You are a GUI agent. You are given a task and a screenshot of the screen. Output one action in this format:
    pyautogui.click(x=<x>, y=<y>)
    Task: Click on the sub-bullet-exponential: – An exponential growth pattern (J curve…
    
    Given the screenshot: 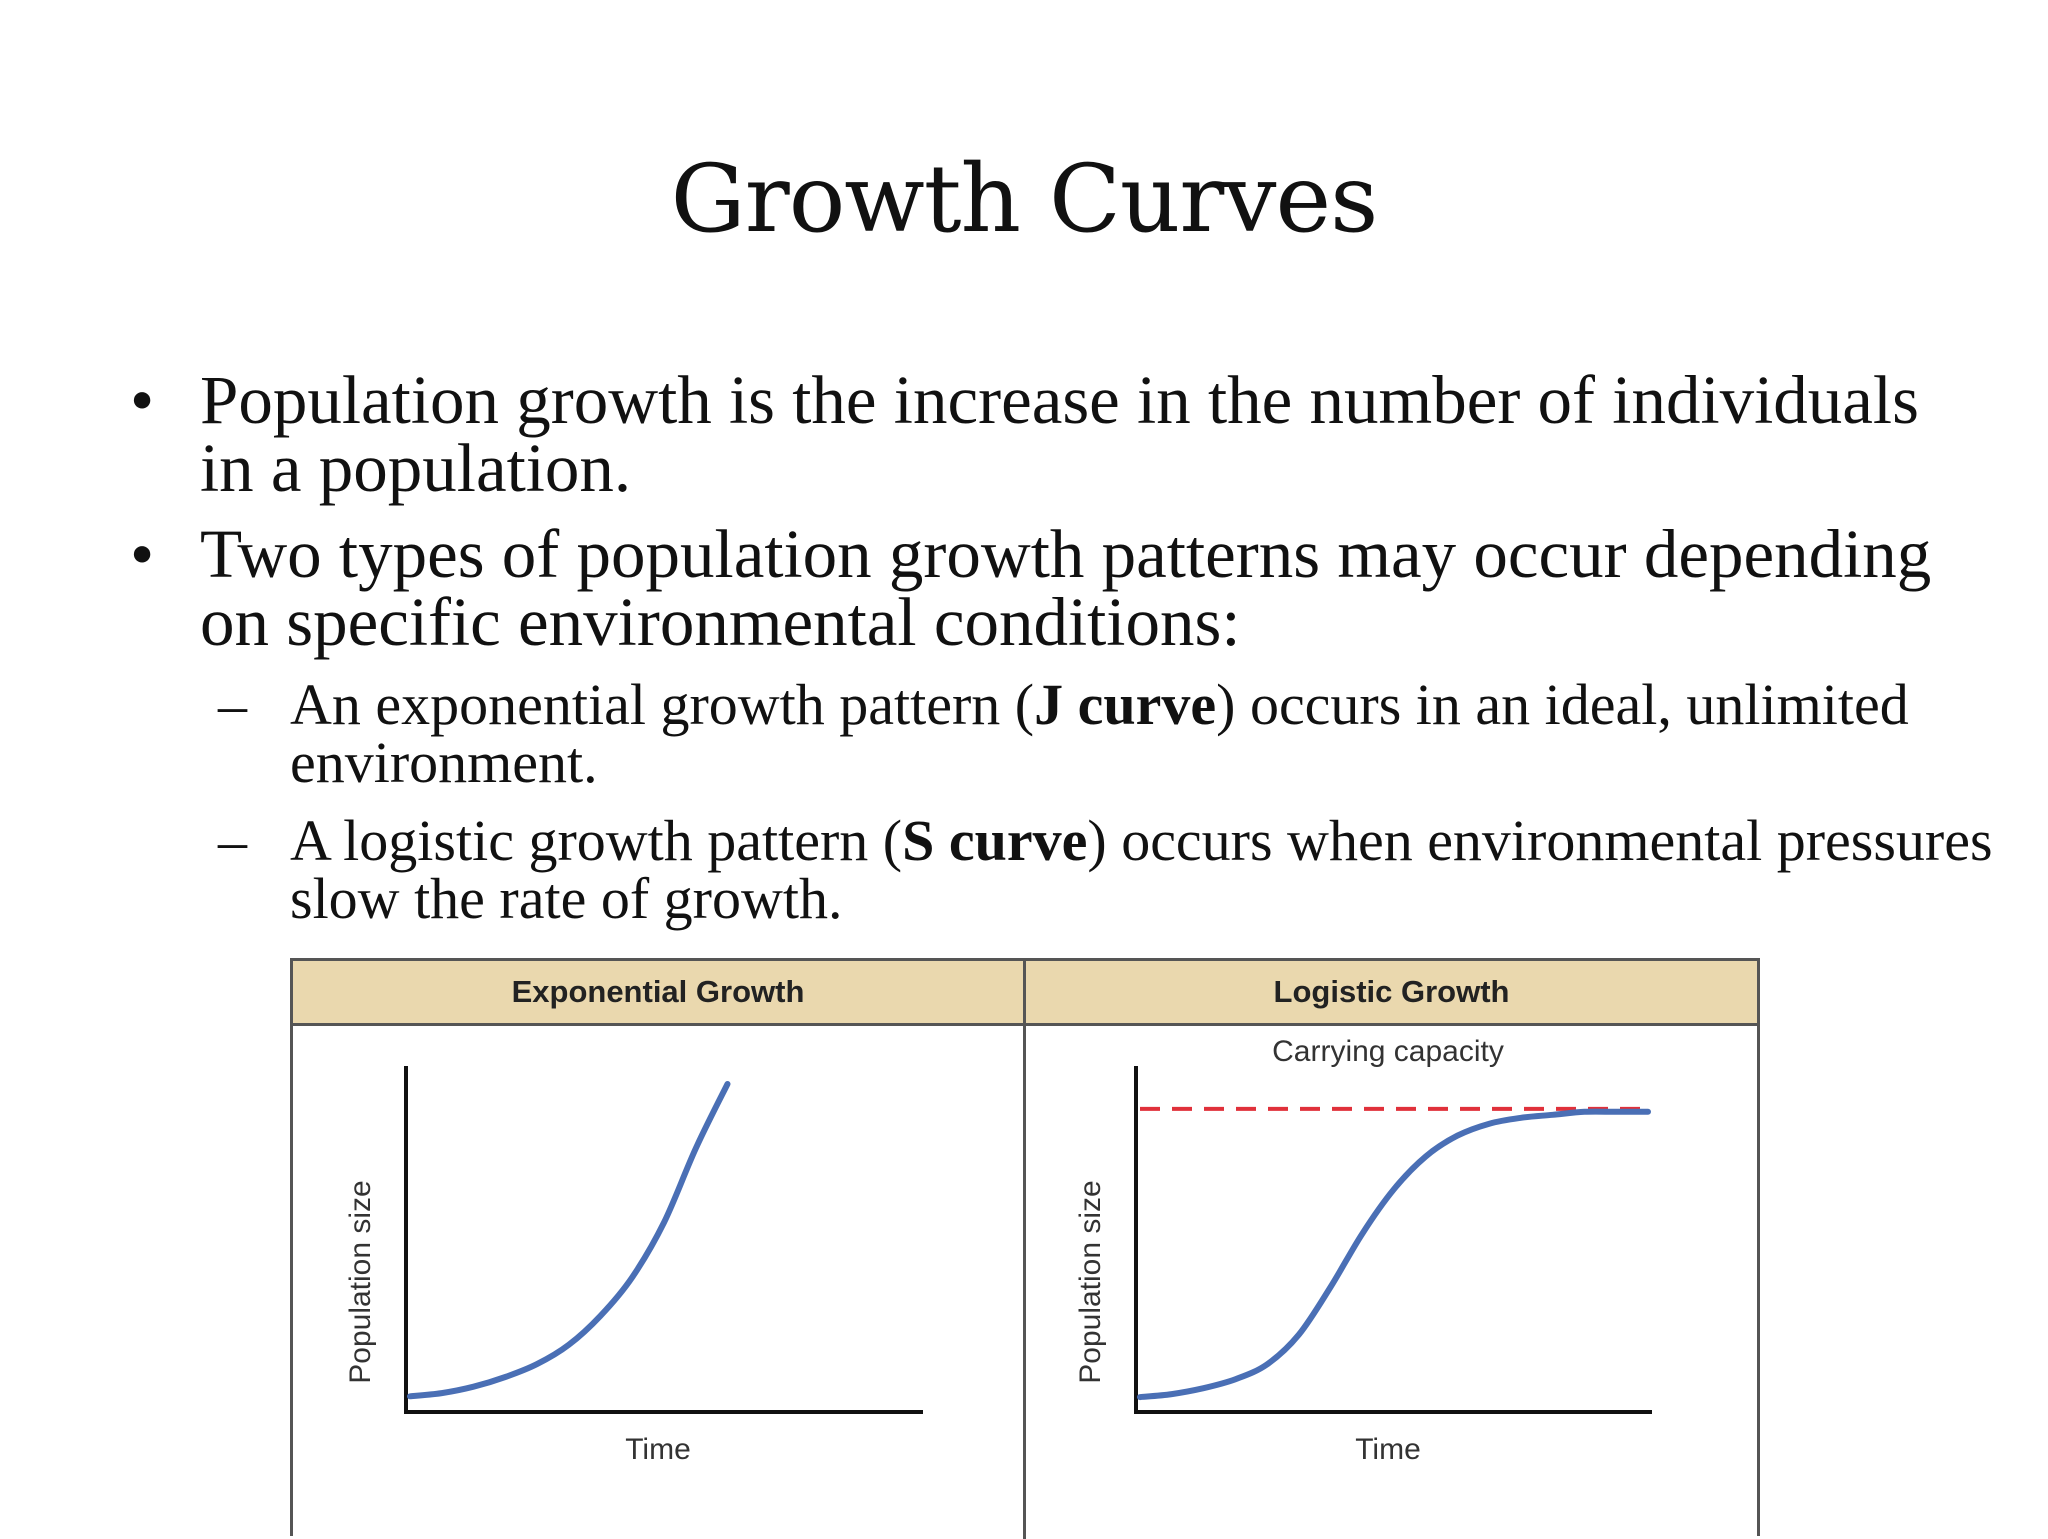 What is the action you would take?
    pyautogui.click(x=1104, y=734)
    